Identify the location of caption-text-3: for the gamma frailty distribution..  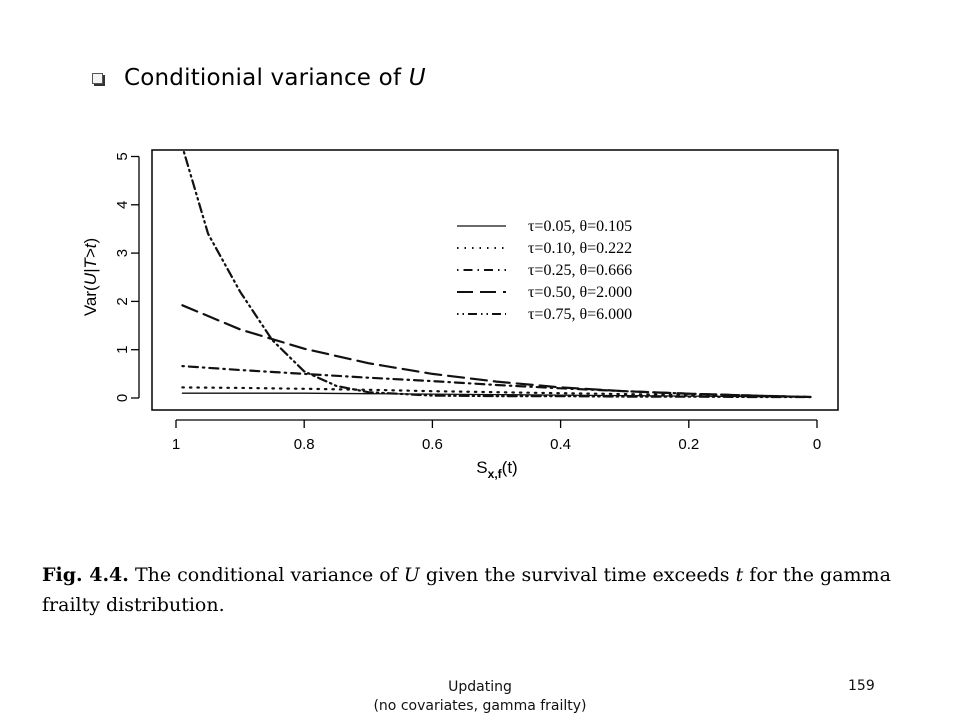
(466, 590).